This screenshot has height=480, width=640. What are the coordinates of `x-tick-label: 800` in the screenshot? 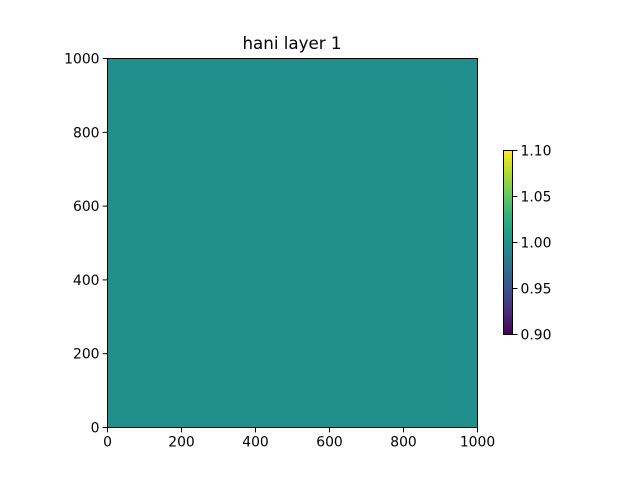 It's located at (403, 443).